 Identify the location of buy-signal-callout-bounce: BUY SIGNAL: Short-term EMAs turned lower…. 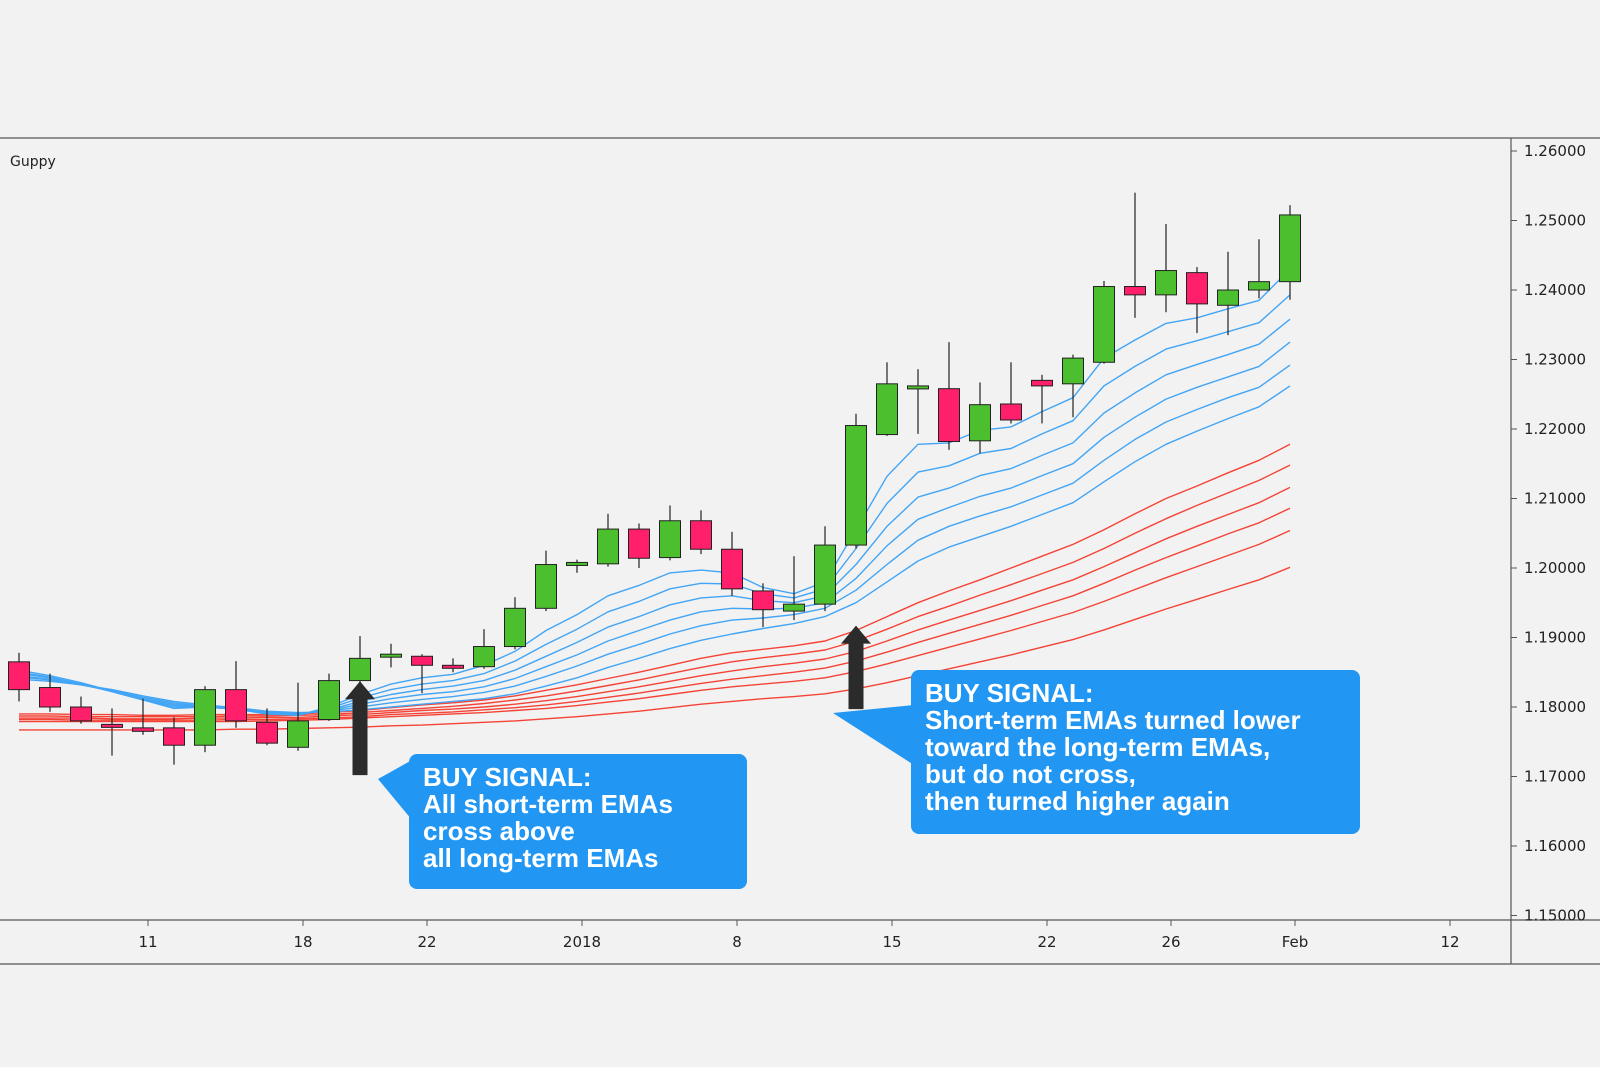
(1135, 752).